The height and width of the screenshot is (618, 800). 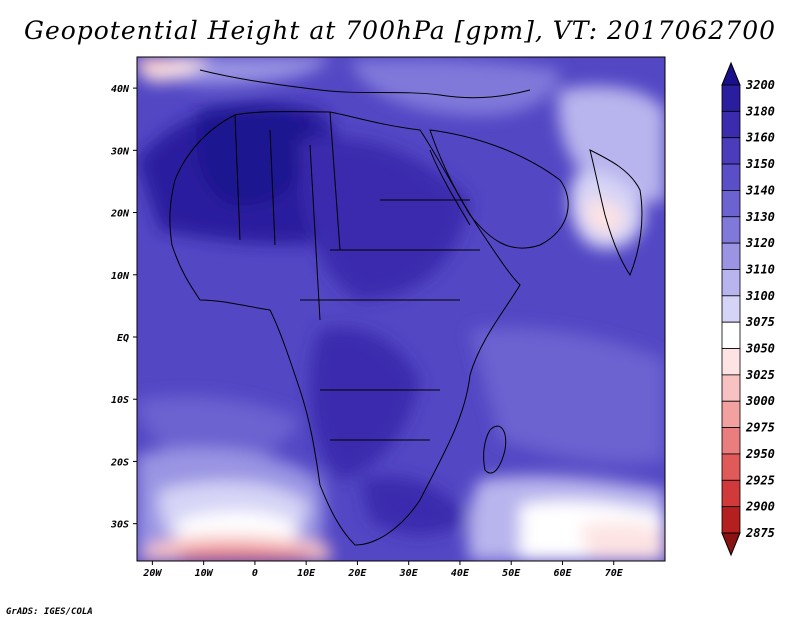 I want to click on longitude-axis: 20W 10W 0 10E 20E 30E 40E 50E 60E 70E, so click(x=383, y=570).